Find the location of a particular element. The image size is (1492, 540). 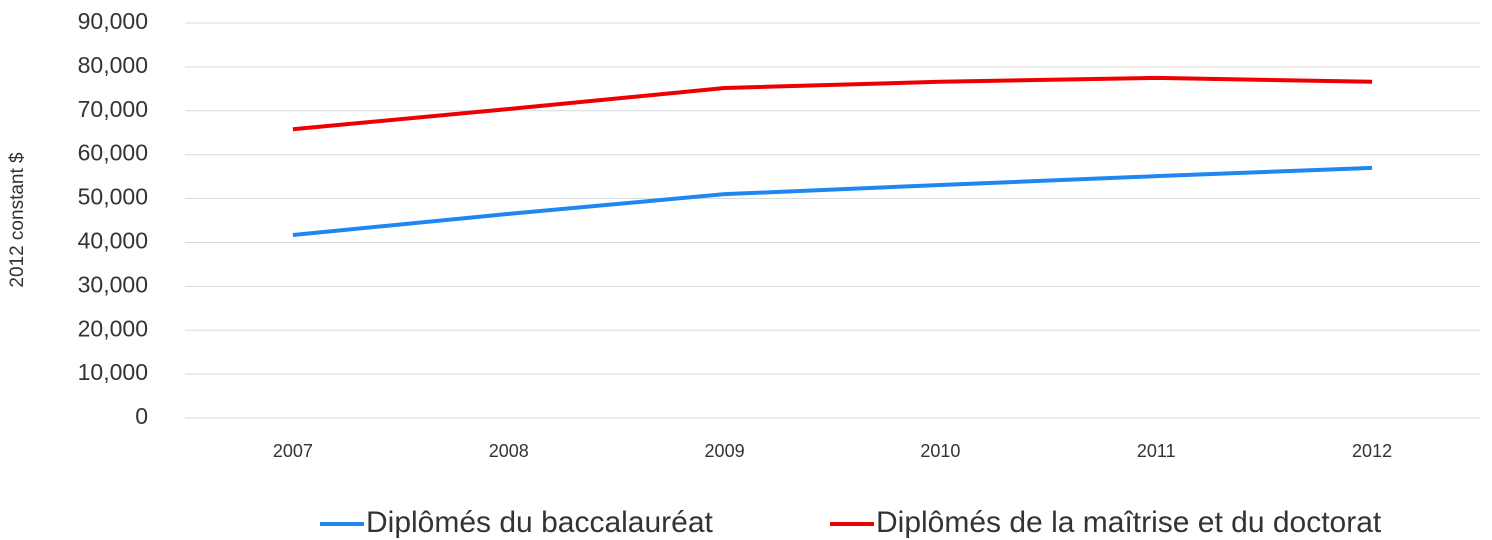

x-tick-label: 2008 is located at coordinates (509, 451).